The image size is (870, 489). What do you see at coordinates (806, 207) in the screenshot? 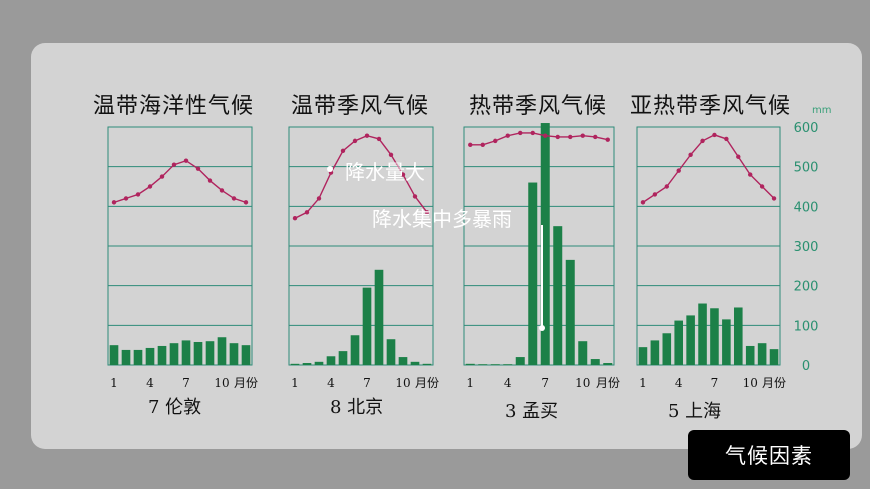
I see `y-tick-label: 400` at bounding box center [806, 207].